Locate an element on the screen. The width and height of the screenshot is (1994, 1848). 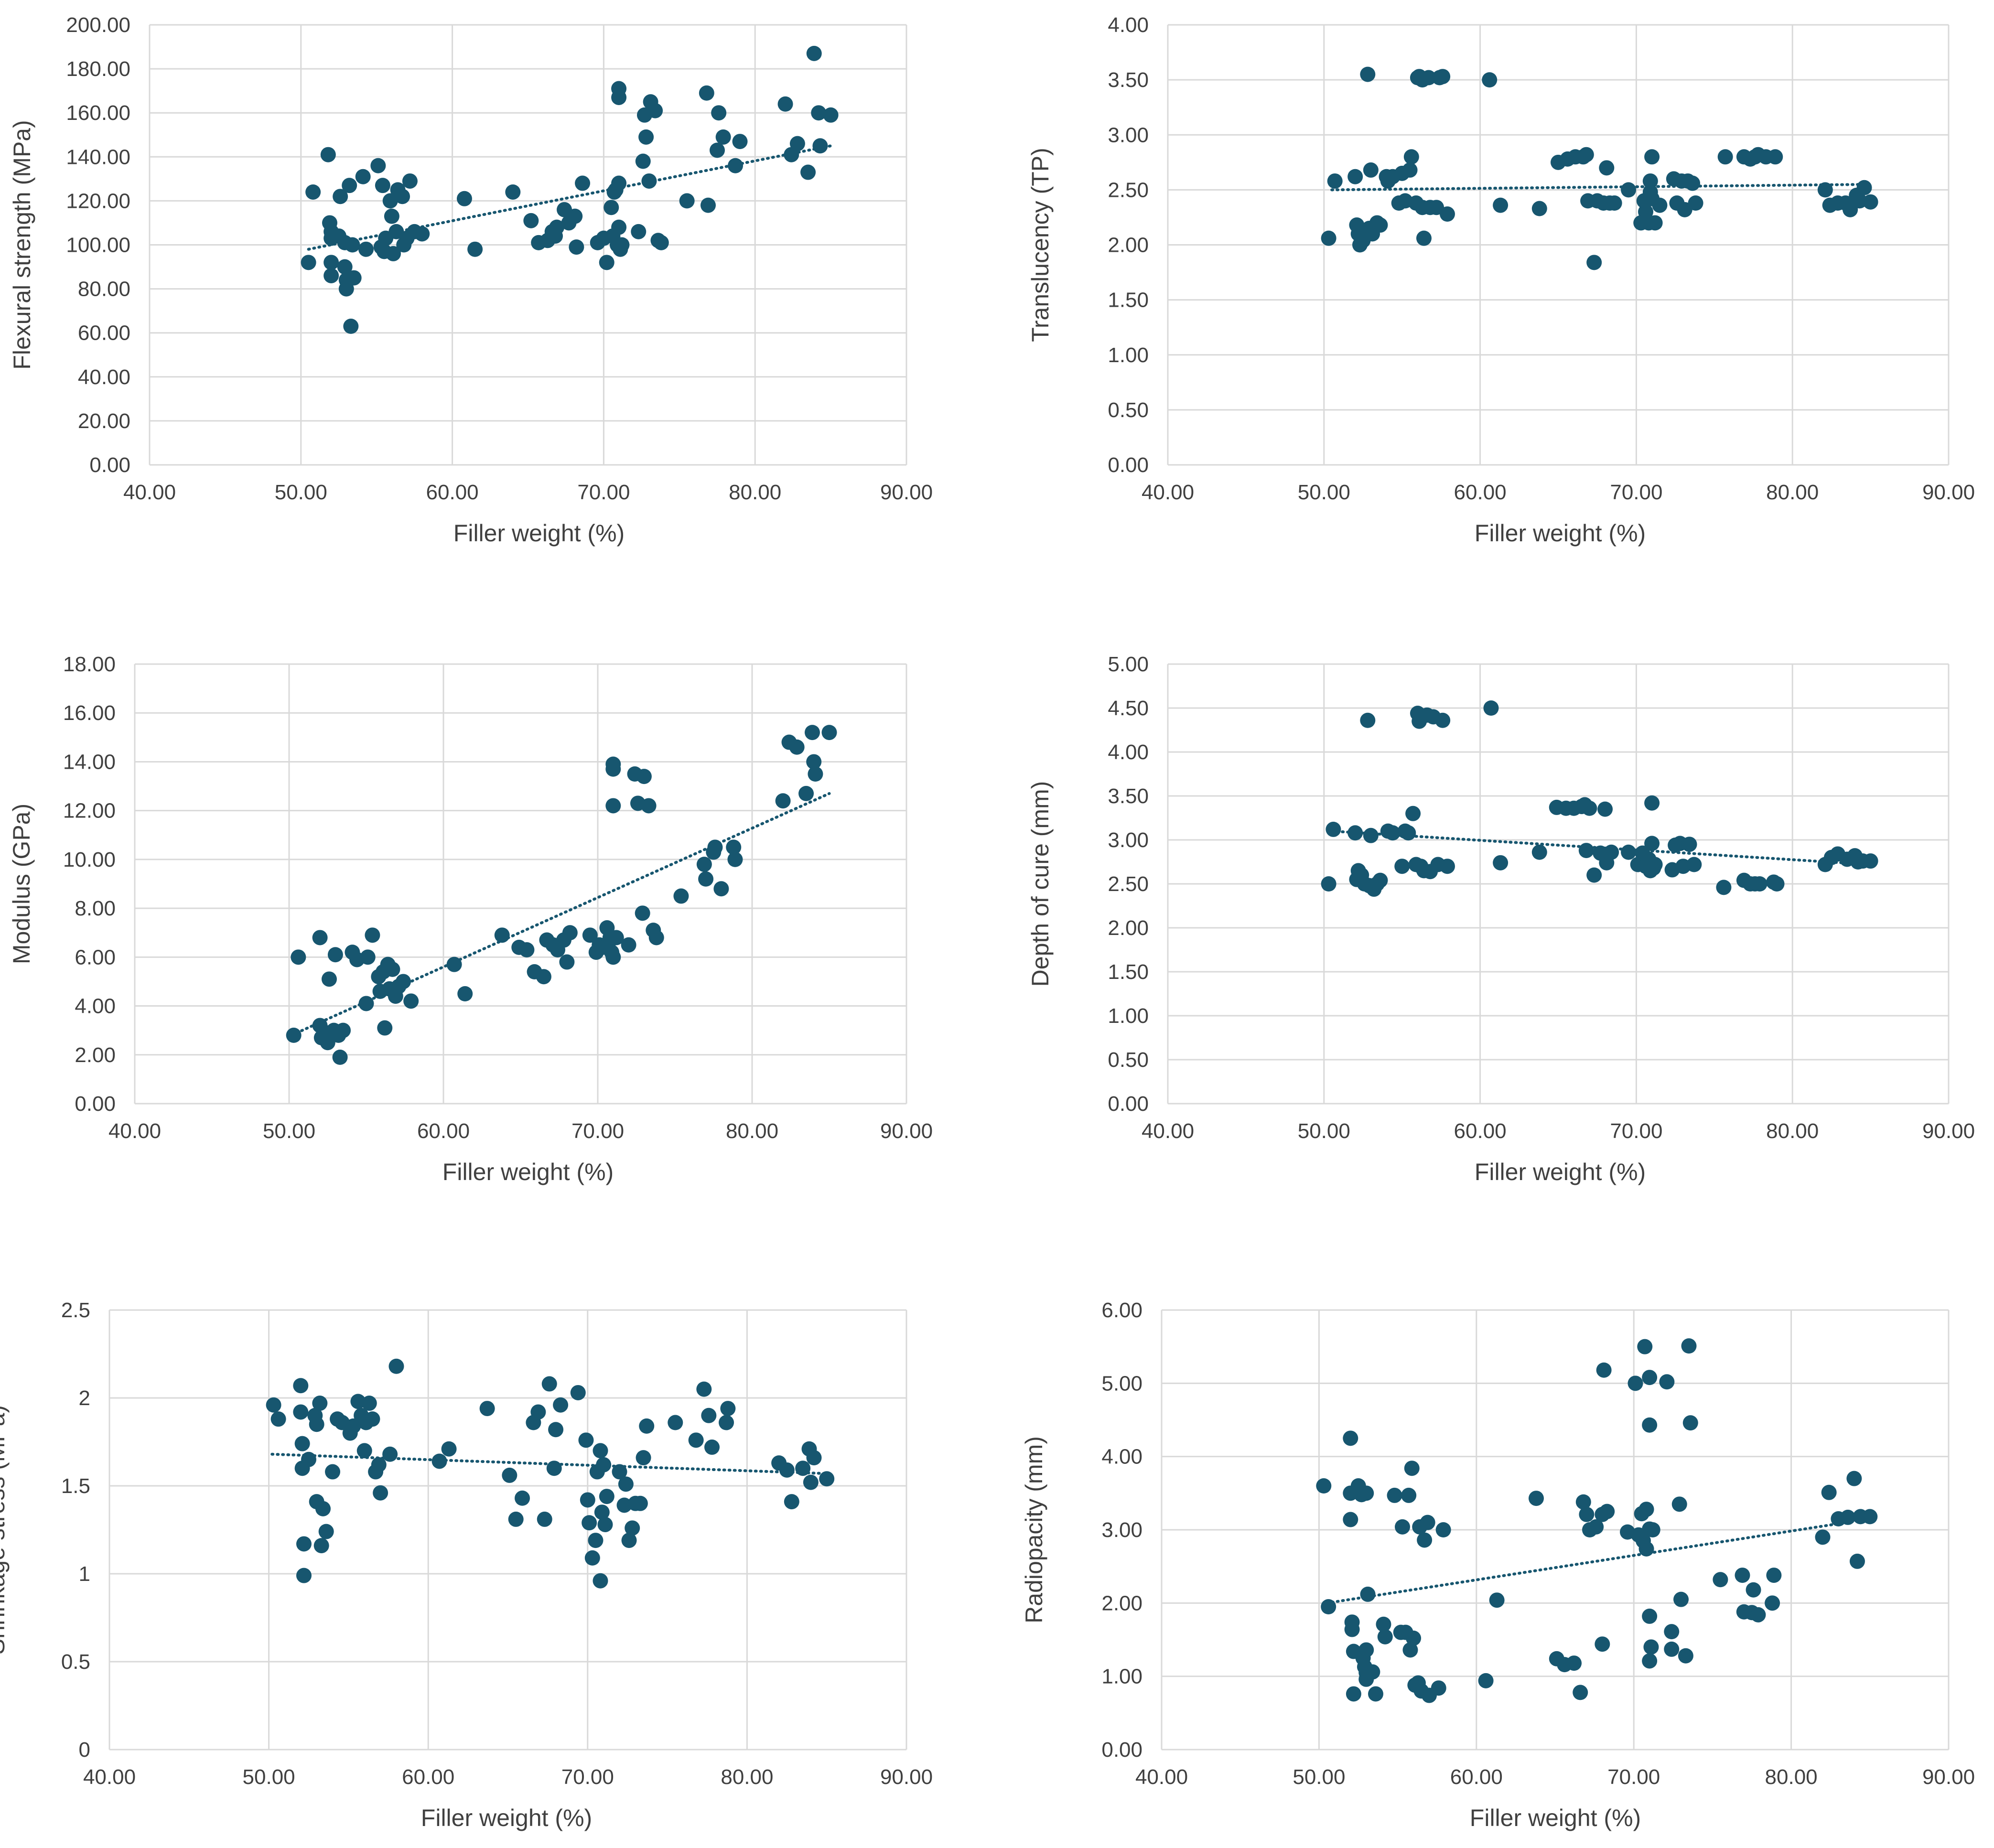
y-tick-label: 5.00 is located at coordinates (1128, 664).